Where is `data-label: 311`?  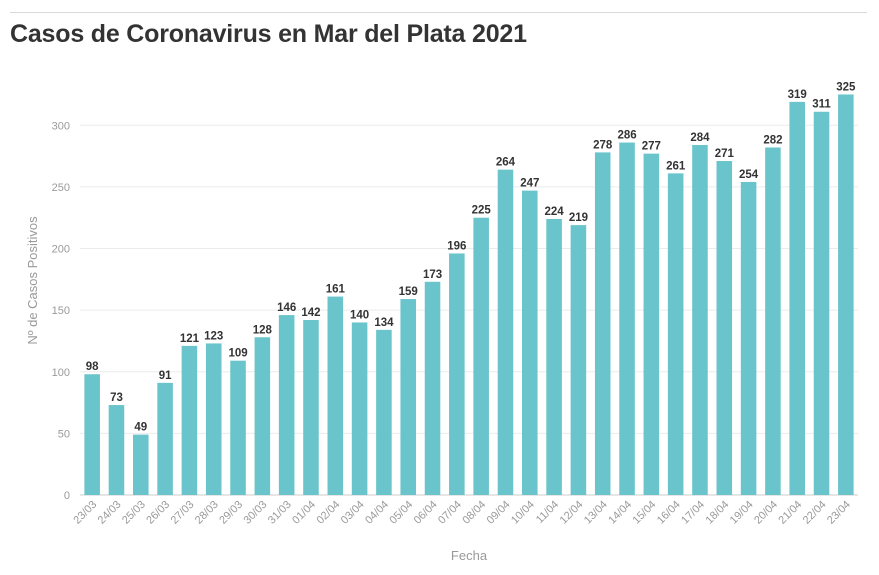
data-label: 311 is located at coordinates (821, 105).